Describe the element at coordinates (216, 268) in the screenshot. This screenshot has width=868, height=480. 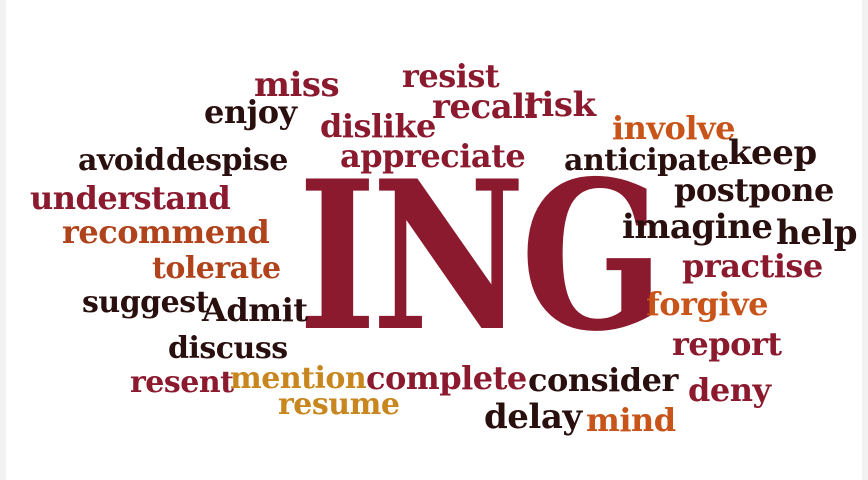
I see `word-tolerate: tolerate` at that location.